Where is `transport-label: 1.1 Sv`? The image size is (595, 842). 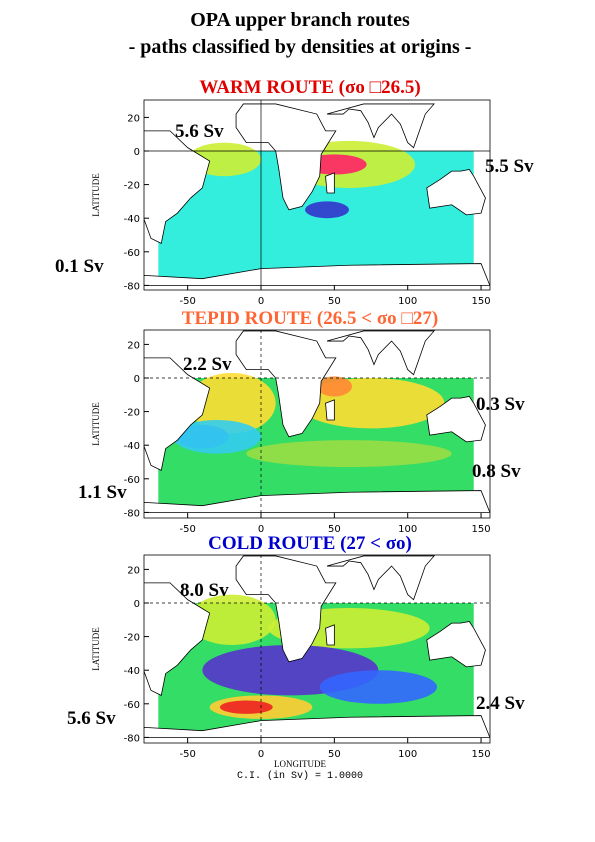 transport-label: 1.1 Sv is located at coordinates (102, 492).